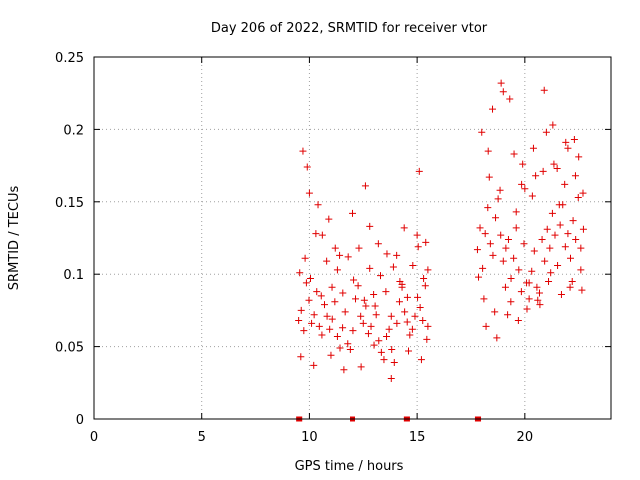 This screenshot has width=640, height=480. I want to click on y-tick-label: 0.2, so click(73, 130).